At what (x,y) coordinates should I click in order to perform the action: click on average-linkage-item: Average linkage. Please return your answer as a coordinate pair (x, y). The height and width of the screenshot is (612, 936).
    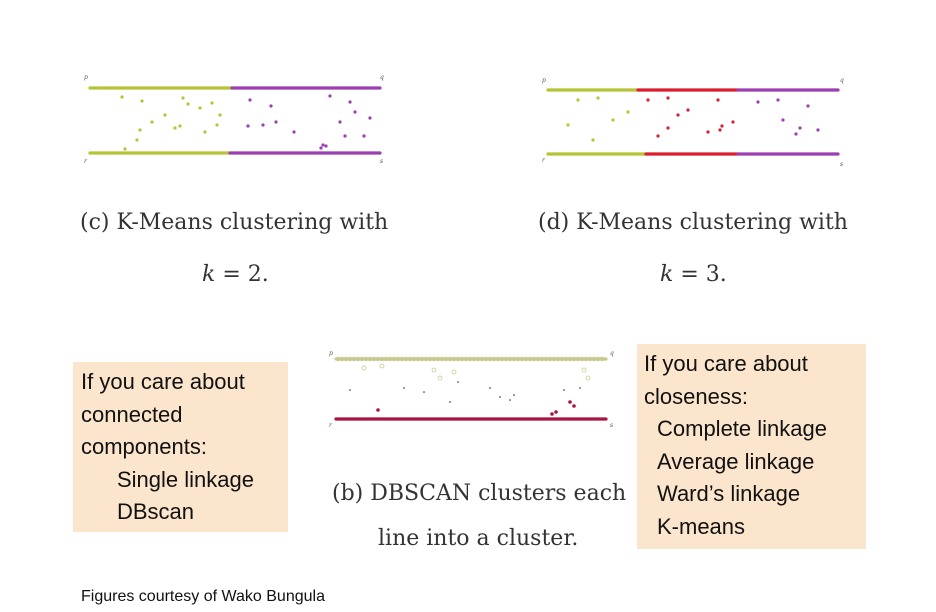
    Looking at the image, I should click on (736, 461).